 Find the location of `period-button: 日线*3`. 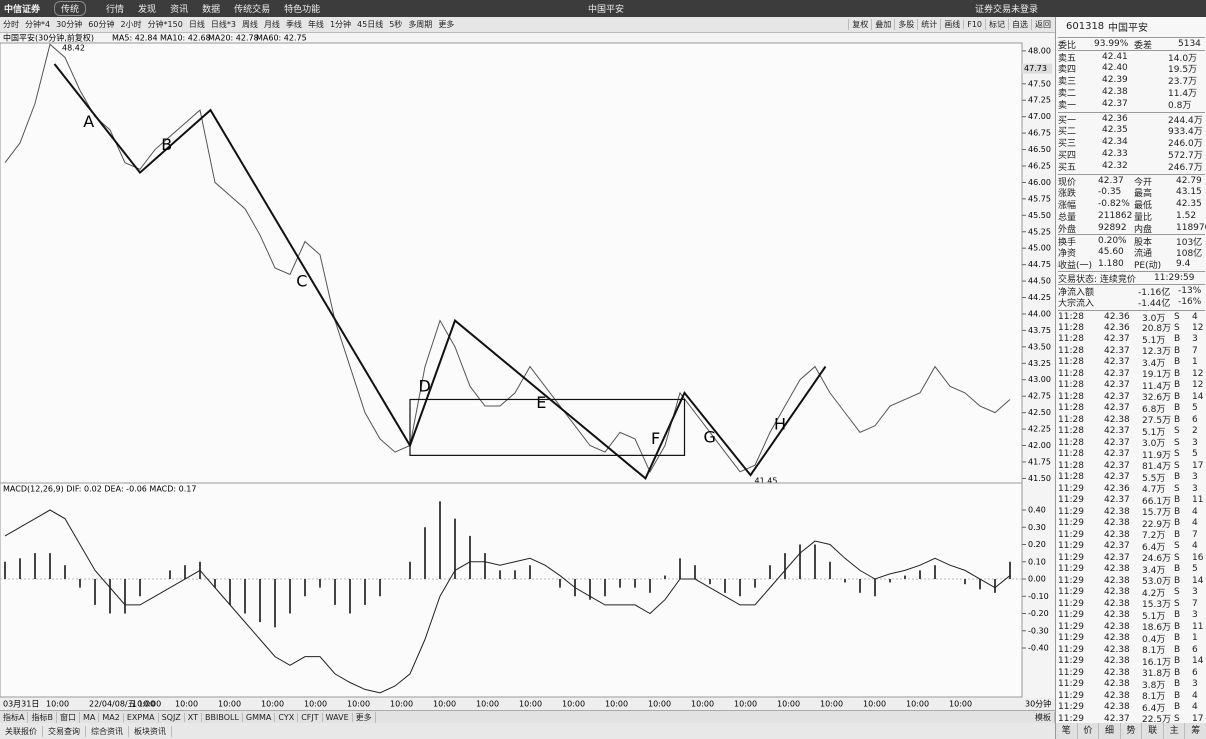

period-button: 日线*3 is located at coordinates (223, 24).